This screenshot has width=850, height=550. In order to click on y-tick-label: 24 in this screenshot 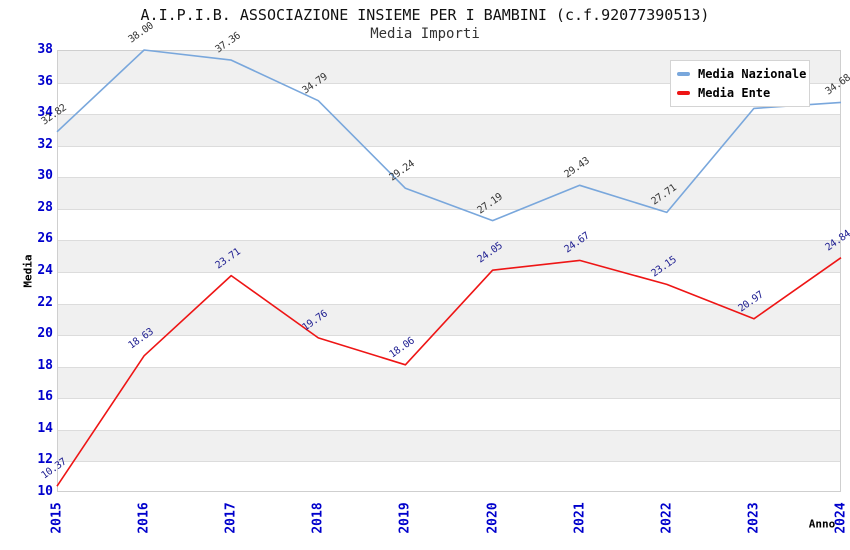, I will do `click(45, 270)`.